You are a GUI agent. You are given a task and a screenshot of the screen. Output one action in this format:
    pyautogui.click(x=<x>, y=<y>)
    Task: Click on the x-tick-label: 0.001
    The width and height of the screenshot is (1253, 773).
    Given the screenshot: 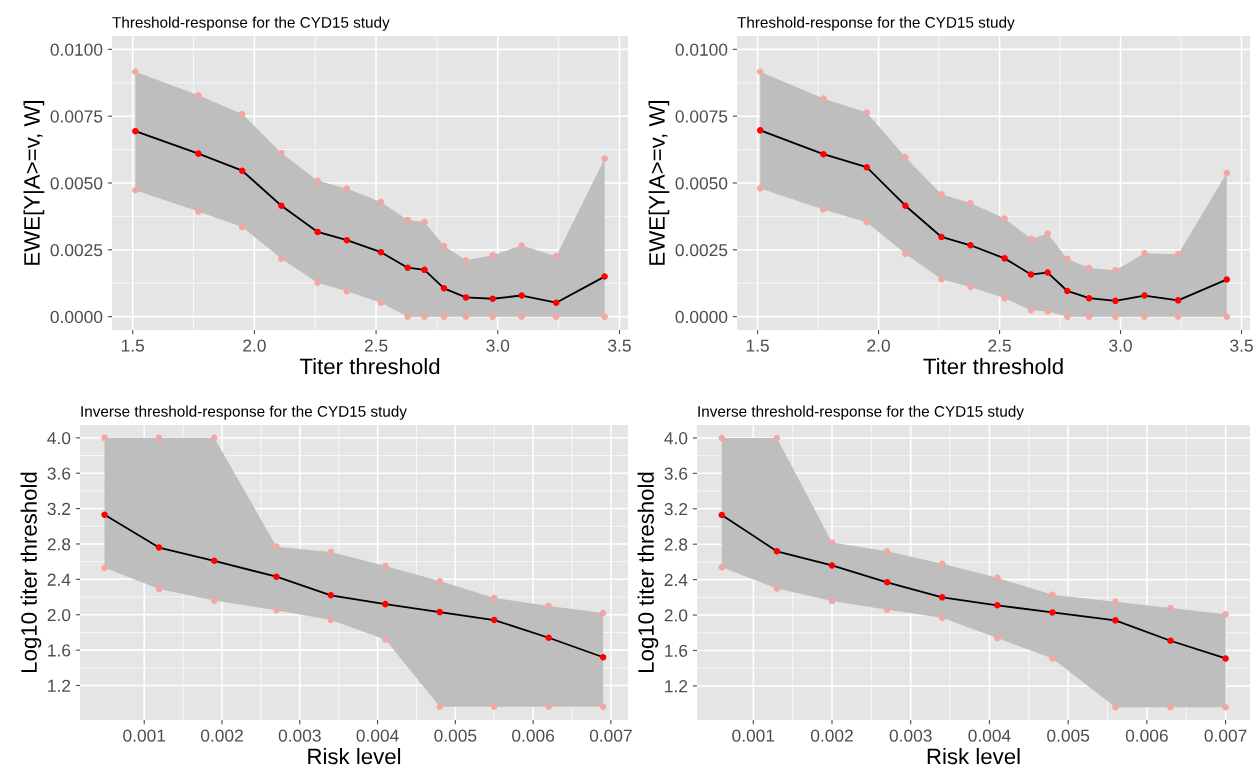 What is the action you would take?
    pyautogui.click(x=144, y=735)
    